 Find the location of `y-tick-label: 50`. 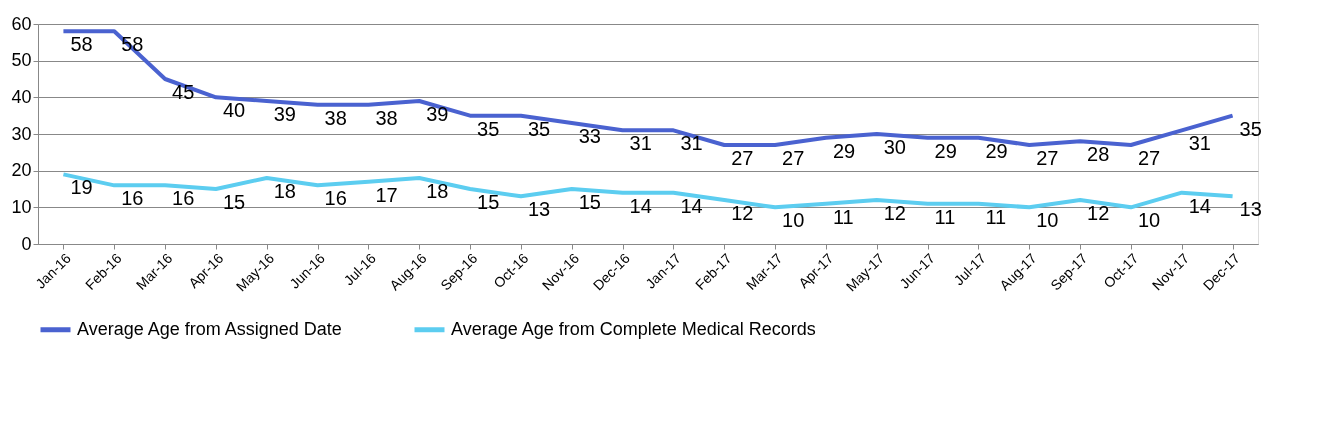

y-tick-label: 50 is located at coordinates (21, 60).